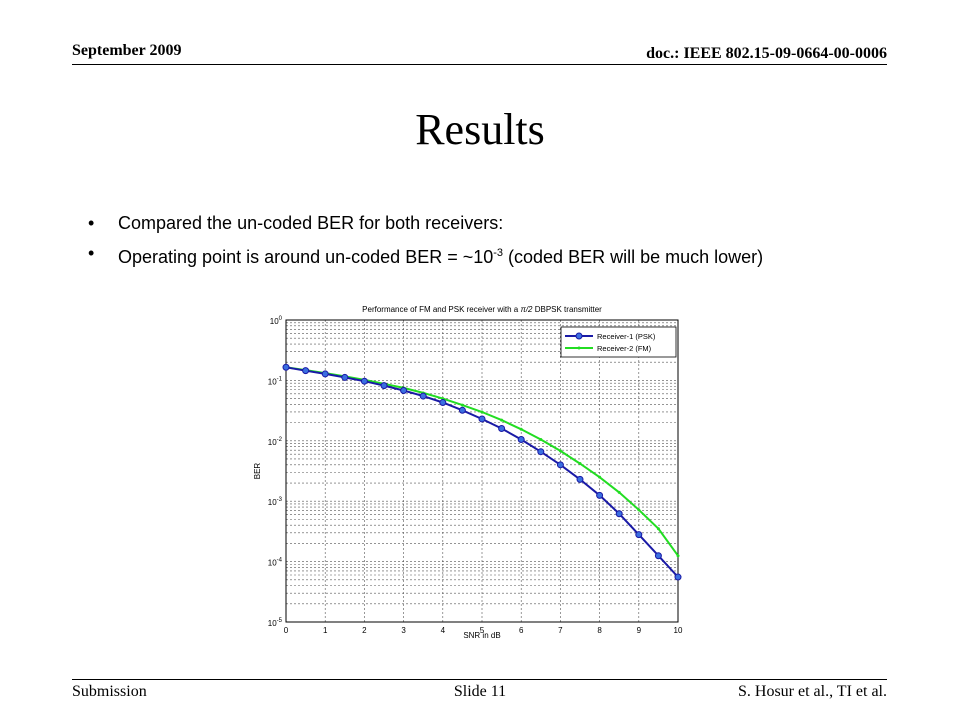 Image resolution: width=960 pixels, height=720 pixels. I want to click on y-tick-label: 10⁰, so click(276, 321).